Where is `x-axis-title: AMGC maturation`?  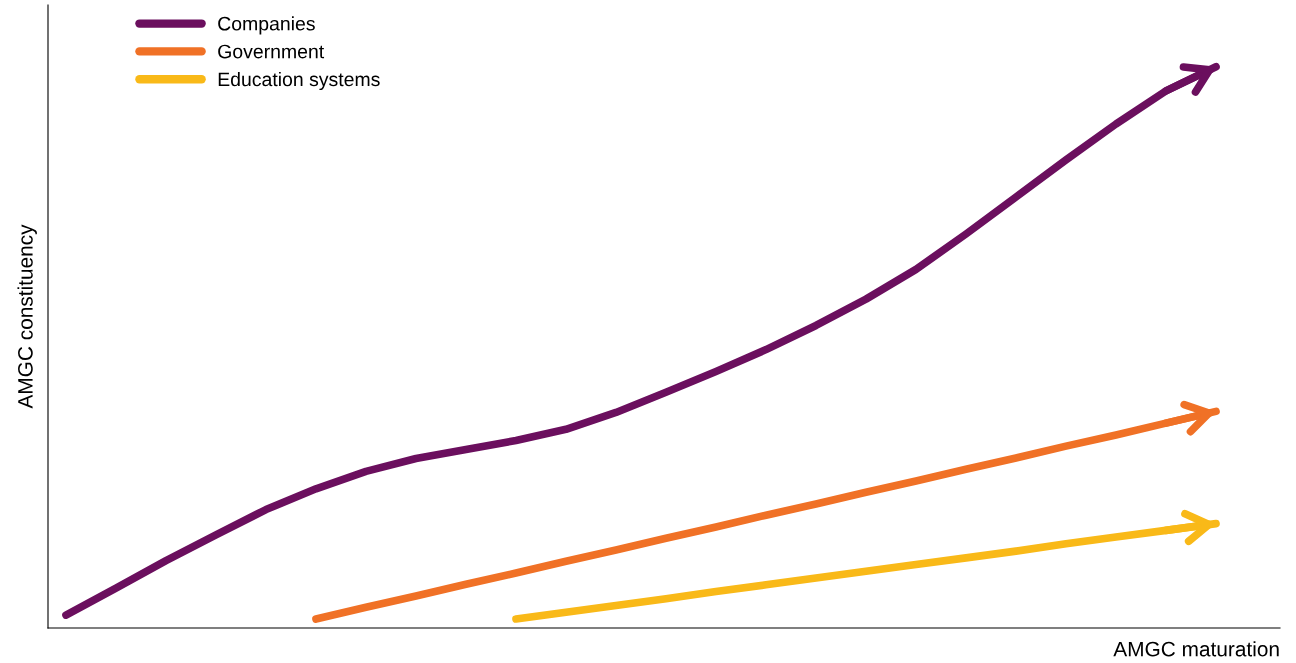
x-axis-title: AMGC maturation is located at coordinates (1196, 649).